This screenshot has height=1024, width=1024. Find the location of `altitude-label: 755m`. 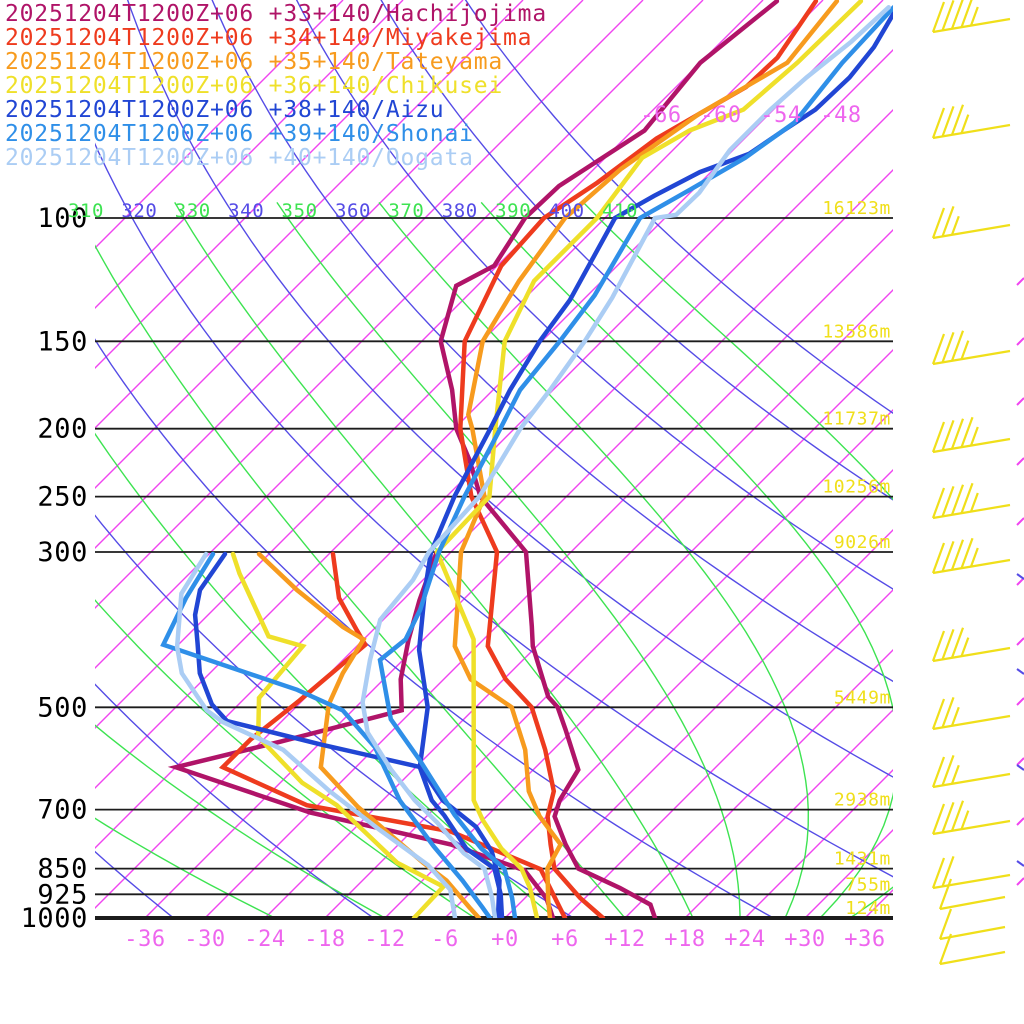

altitude-label: 755m is located at coordinates (868, 884).